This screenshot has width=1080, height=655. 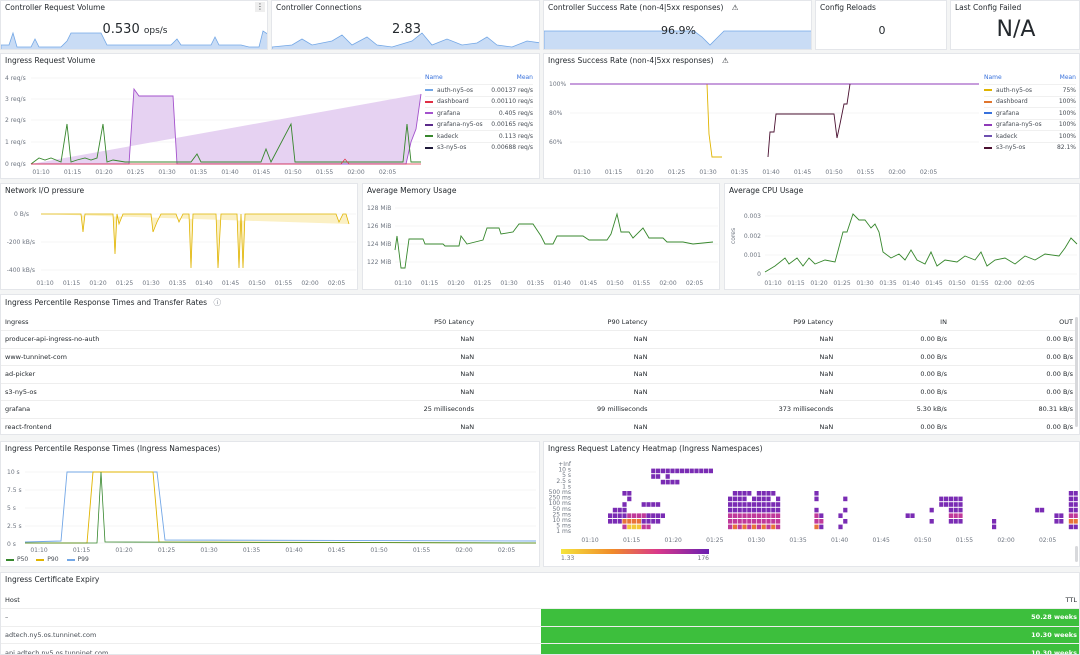 I want to click on table-cell: 5.30 kB/s, so click(x=894, y=409).